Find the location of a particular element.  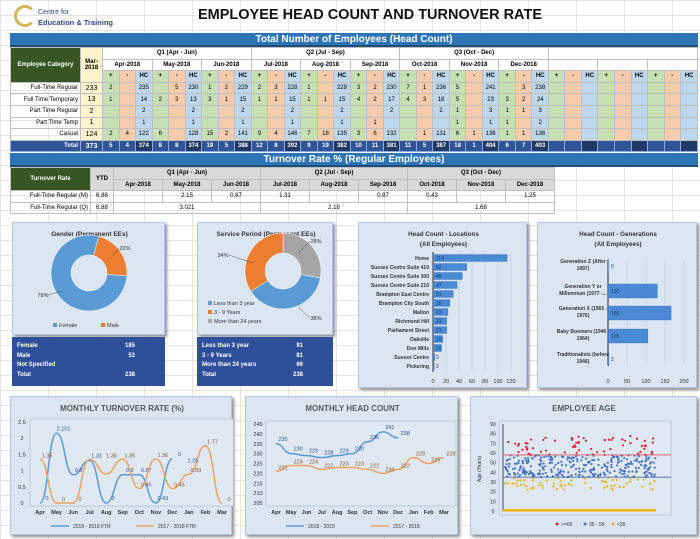

cell: 2 is located at coordinates (540, 123).